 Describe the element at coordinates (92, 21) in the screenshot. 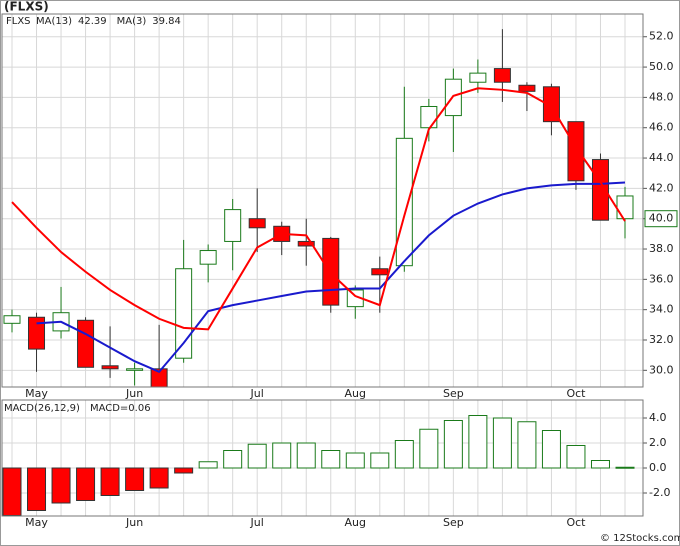

I see `legend-value: 42.39` at that location.